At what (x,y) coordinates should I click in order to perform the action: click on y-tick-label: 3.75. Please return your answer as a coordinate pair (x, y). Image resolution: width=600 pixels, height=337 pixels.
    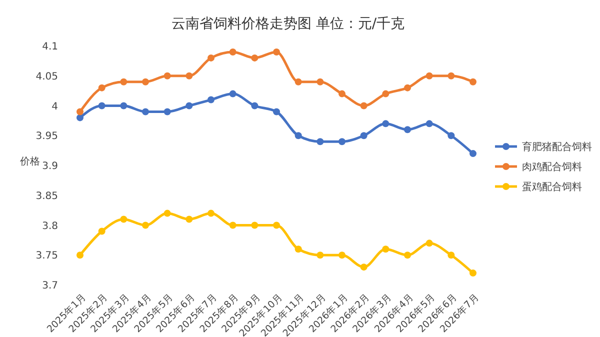
    Looking at the image, I should click on (47, 256).